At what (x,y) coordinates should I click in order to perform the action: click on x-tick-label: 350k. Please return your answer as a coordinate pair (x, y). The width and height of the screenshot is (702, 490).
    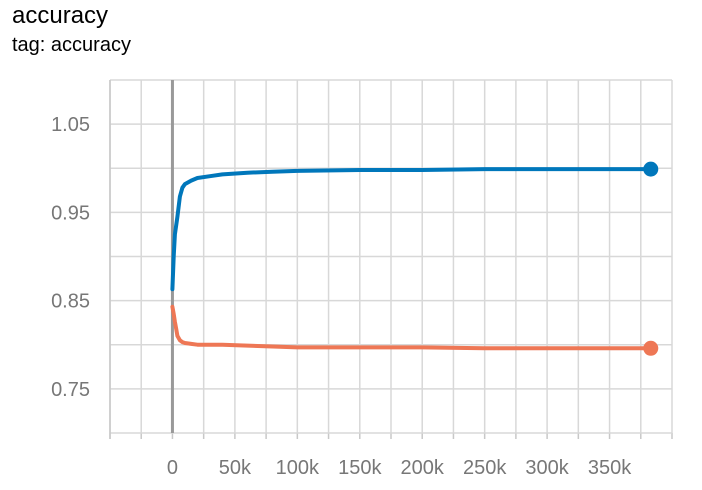
    Looking at the image, I should click on (610, 468).